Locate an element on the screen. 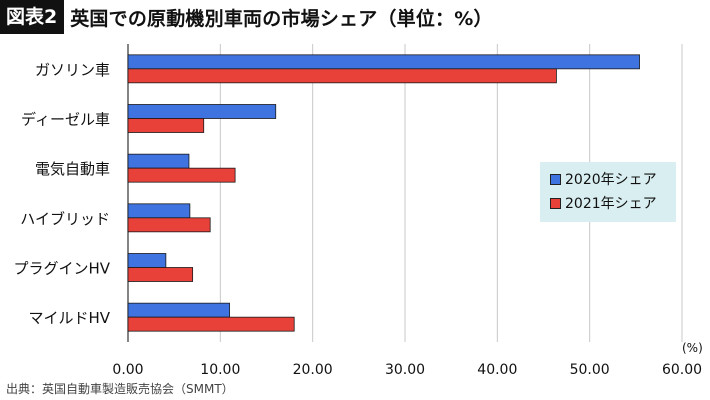  legend-label-2021: 2021年シェア is located at coordinates (611, 204).